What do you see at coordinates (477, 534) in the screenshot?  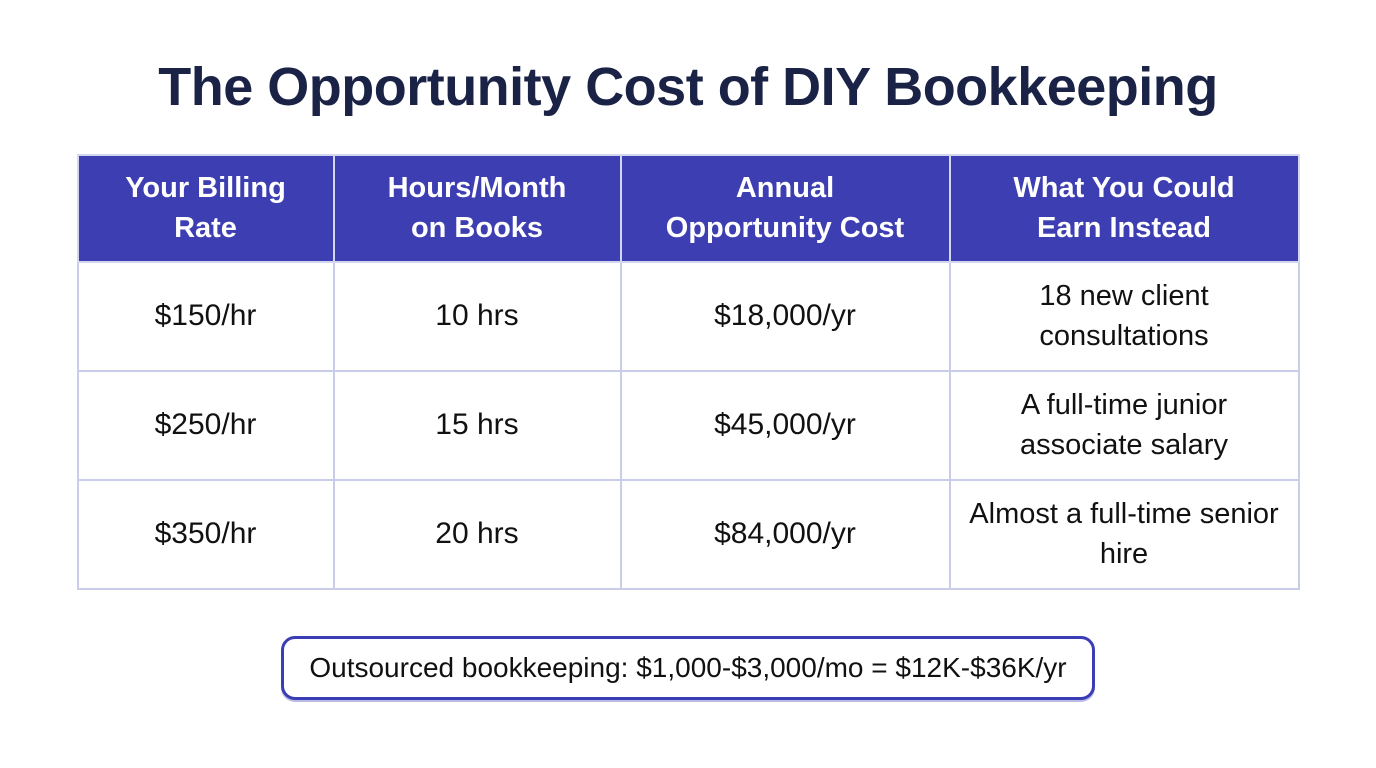 I see `cell-hours: 20 hrs` at bounding box center [477, 534].